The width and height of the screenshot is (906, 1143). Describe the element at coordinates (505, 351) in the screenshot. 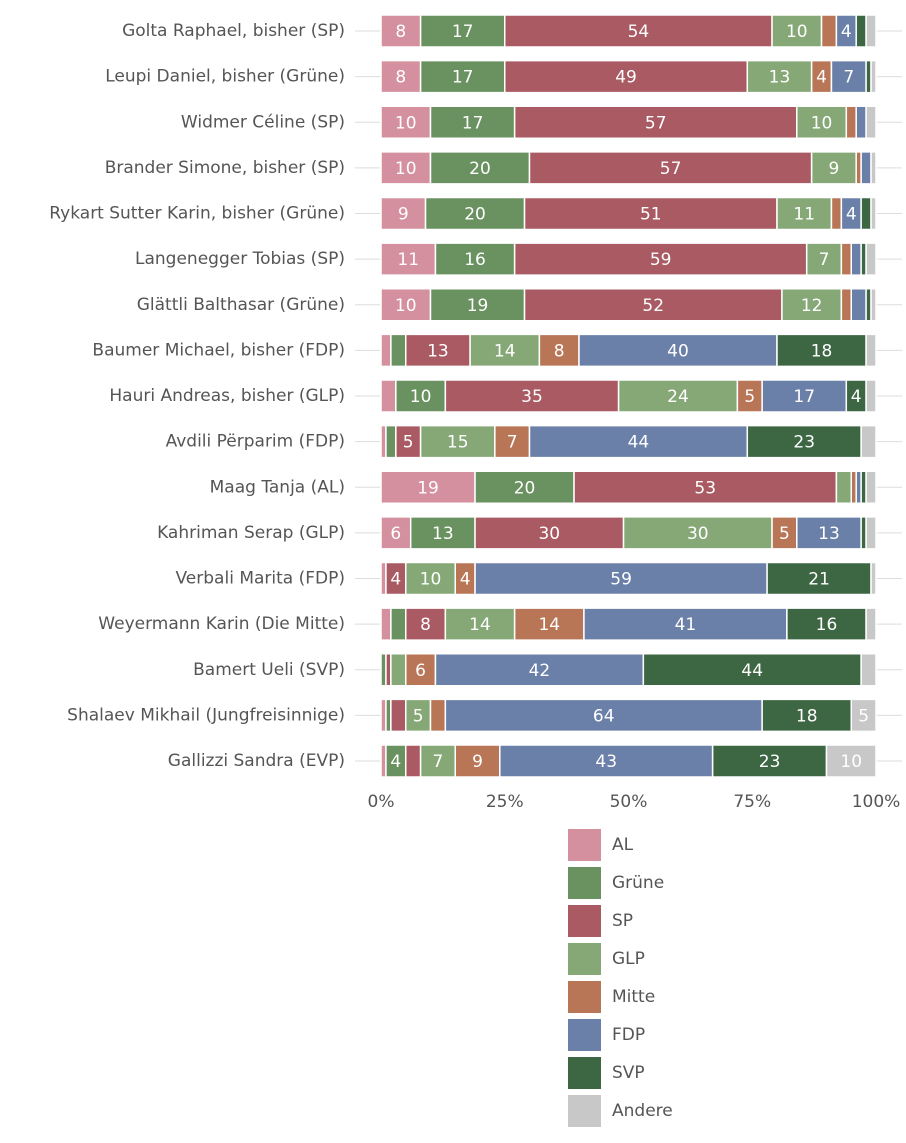

I see `data-label: 14` at that location.